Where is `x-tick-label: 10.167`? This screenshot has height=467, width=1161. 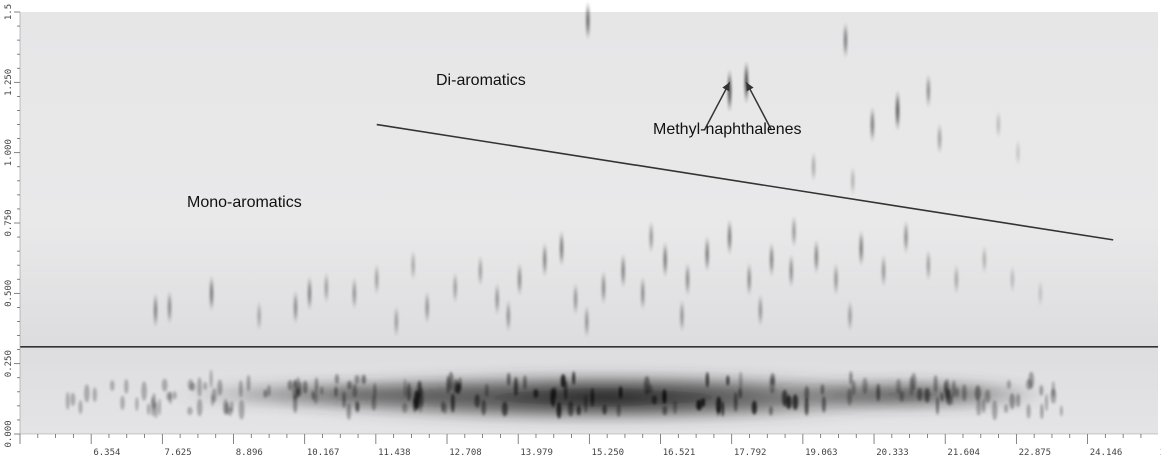 x-tick-label: 10.167 is located at coordinates (323, 453).